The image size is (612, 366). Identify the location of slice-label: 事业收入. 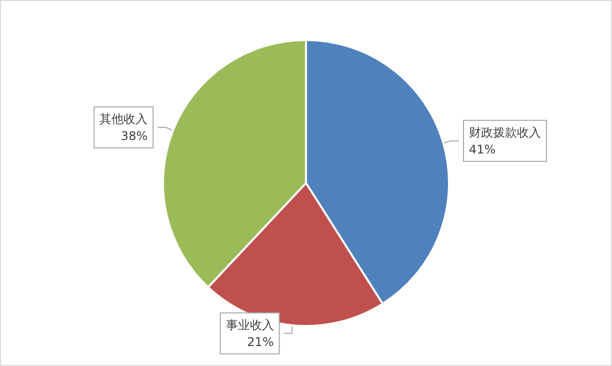
(250, 325).